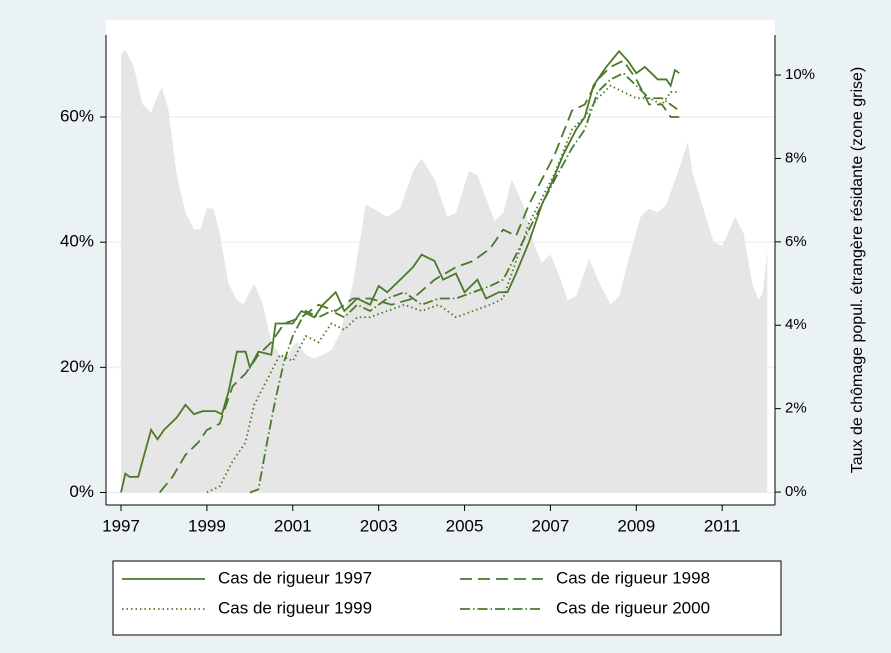 The width and height of the screenshot is (891, 653). I want to click on x-tick-label: 1997, so click(121, 525).